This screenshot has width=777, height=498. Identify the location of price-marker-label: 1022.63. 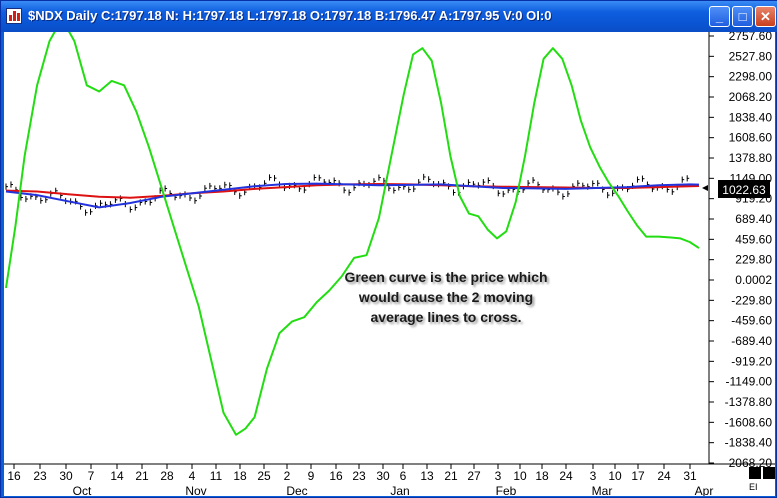
(744, 190).